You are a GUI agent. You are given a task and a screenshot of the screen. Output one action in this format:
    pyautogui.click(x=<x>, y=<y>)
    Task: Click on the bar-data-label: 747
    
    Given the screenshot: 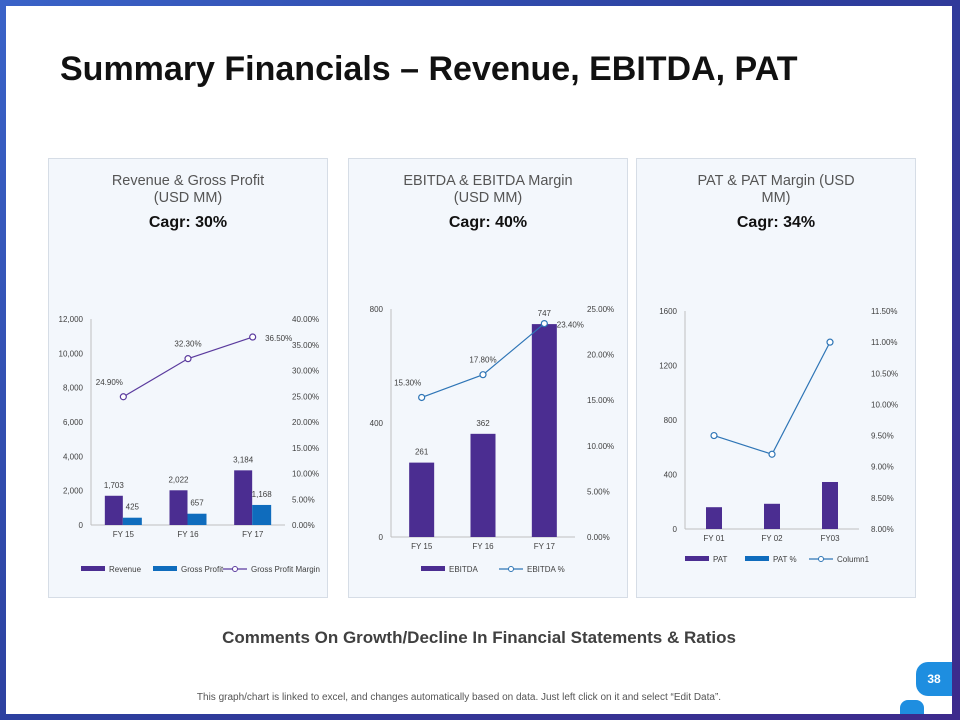 What is the action you would take?
    pyautogui.click(x=545, y=313)
    